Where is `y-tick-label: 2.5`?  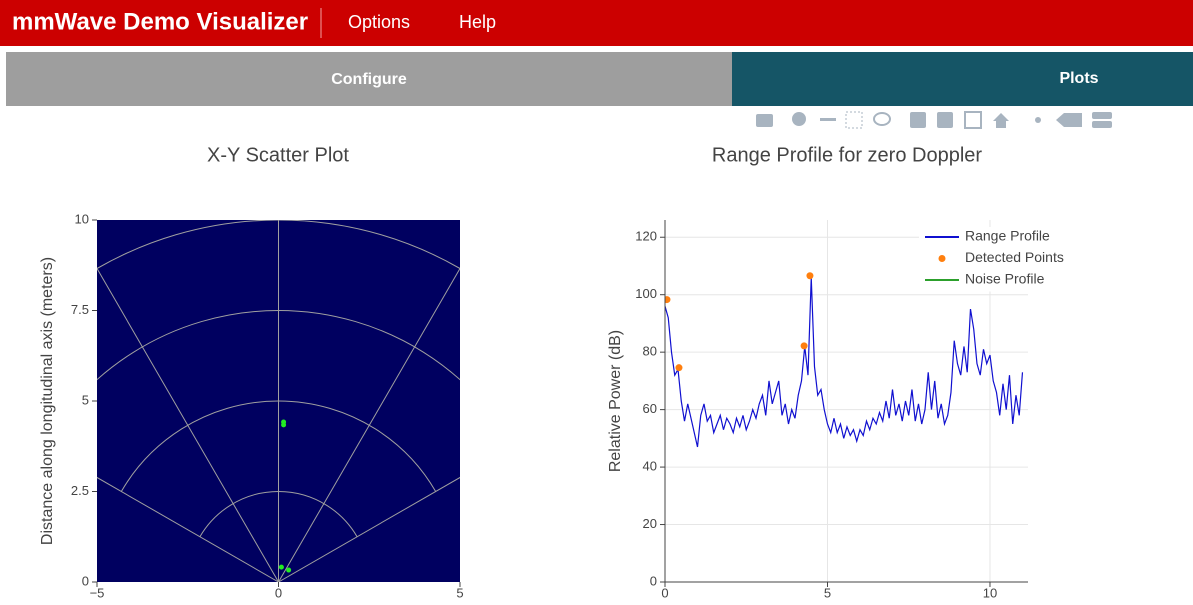 y-tick-label: 2.5 is located at coordinates (80, 490).